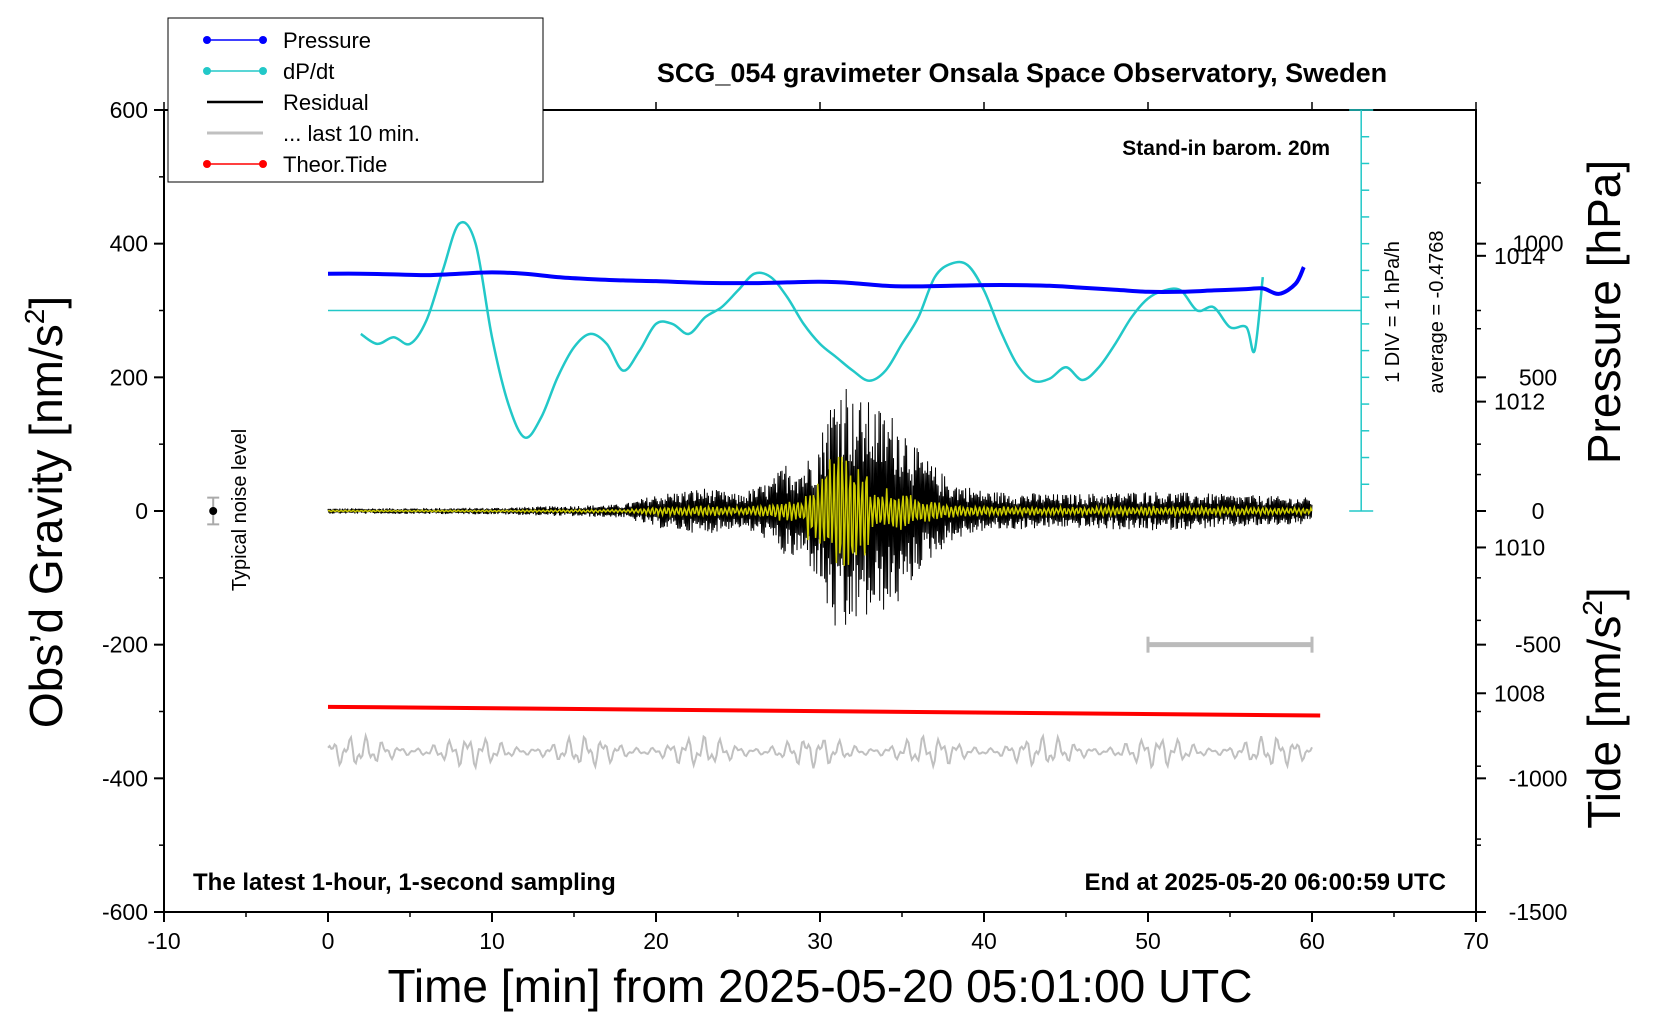 This screenshot has width=1660, height=1020. Describe the element at coordinates (824, 711) in the screenshot. I see `tide-line` at that location.